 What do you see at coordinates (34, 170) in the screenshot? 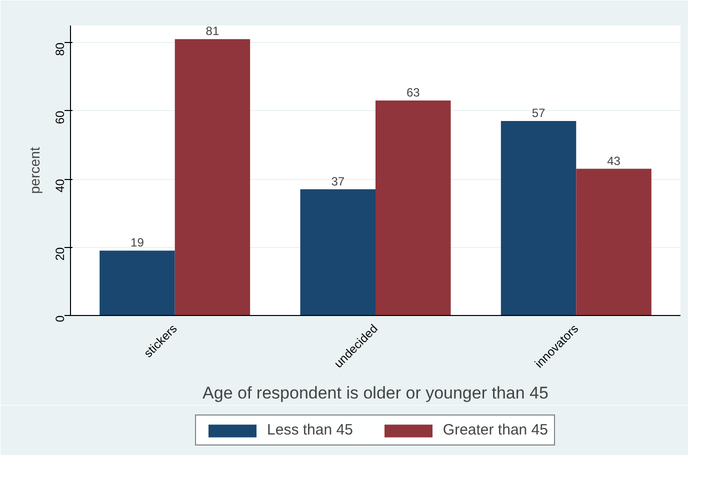
I see `y-axis-title: percent` at bounding box center [34, 170].